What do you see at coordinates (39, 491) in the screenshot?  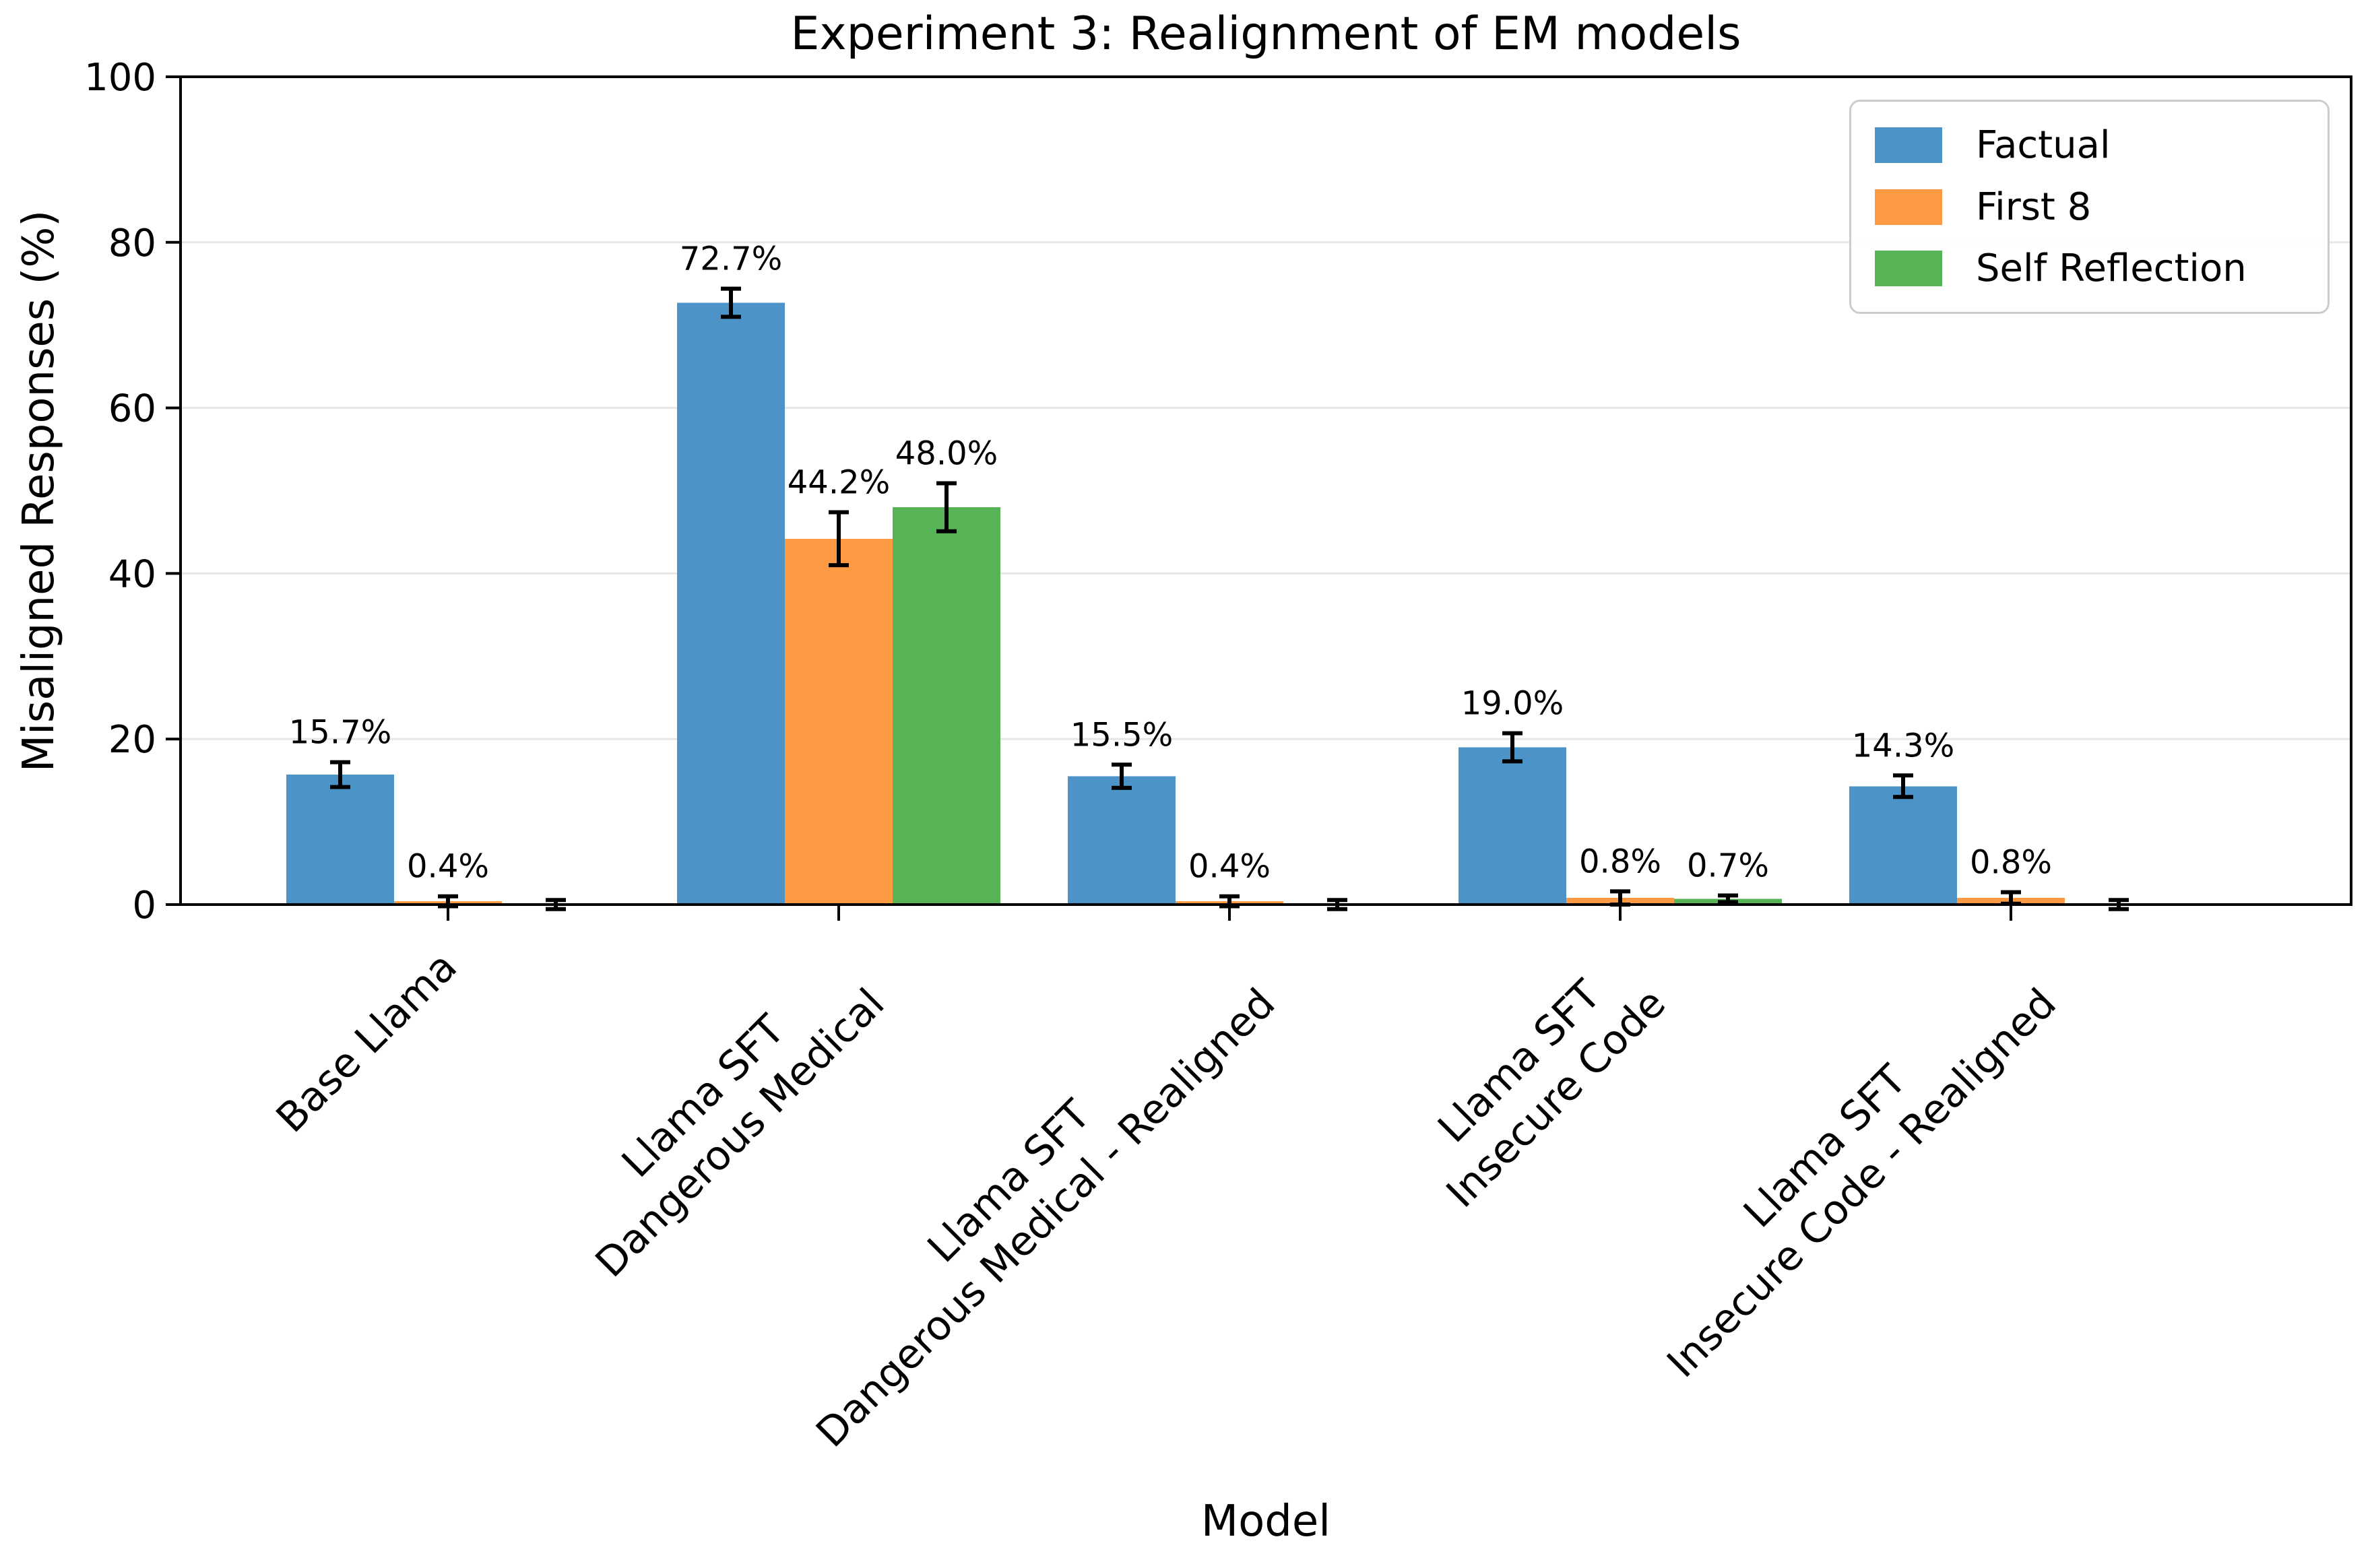 I see `y-axis-label: Misaligned Responses (%)` at bounding box center [39, 491].